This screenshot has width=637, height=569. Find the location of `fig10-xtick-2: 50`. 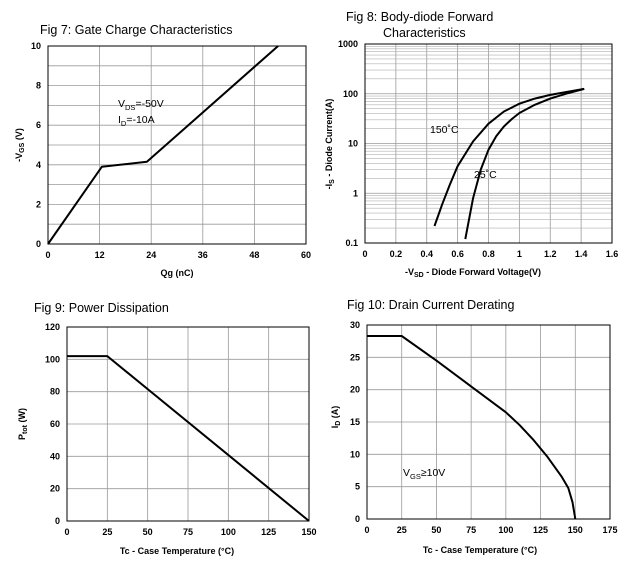

fig10-xtick-2: 50 is located at coordinates (436, 530).